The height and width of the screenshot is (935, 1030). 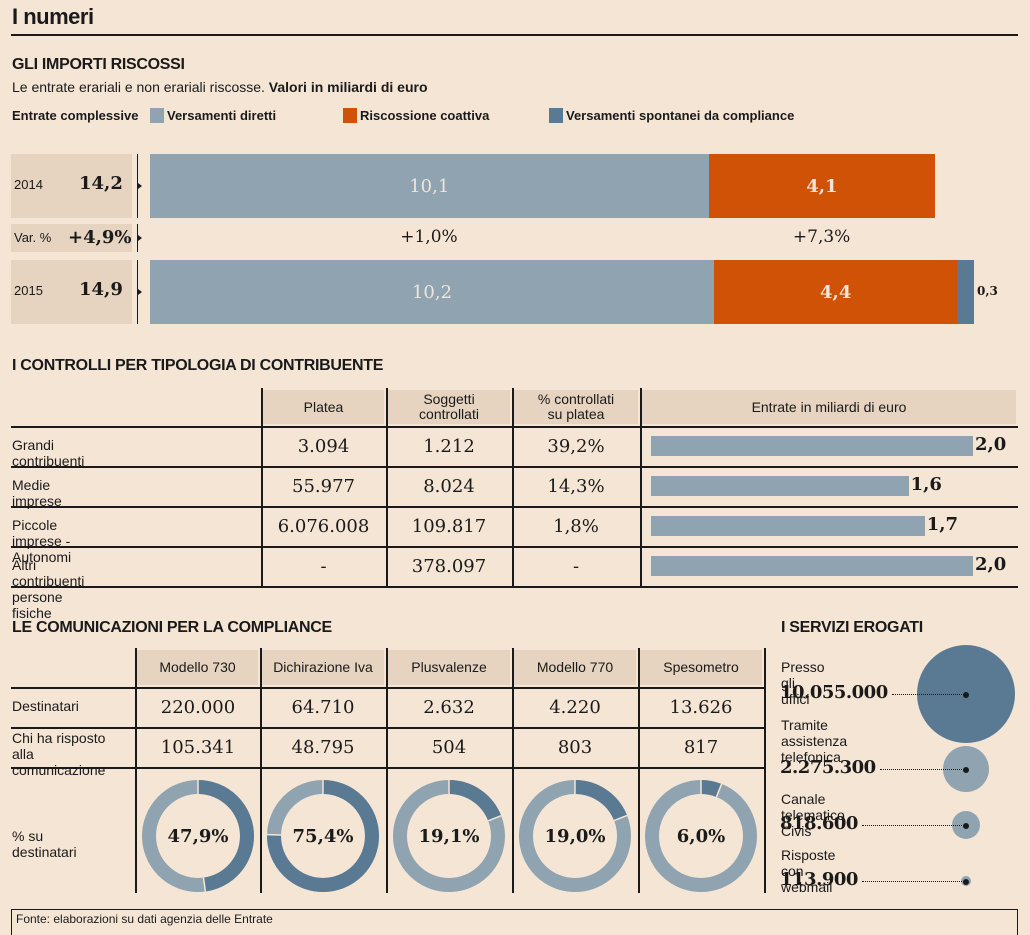 I want to click on donut-chart, so click(x=575, y=836).